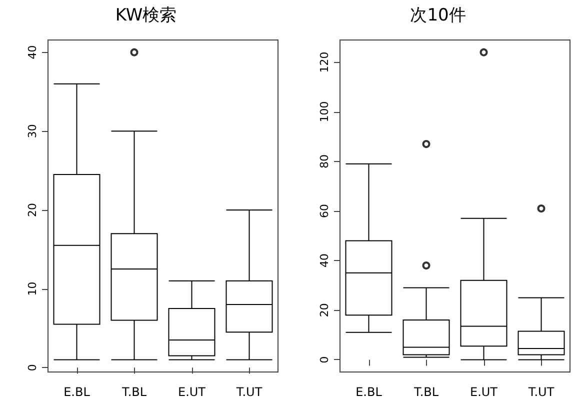 The height and width of the screenshot is (410, 584). What do you see at coordinates (32, 289) in the screenshot?
I see `y-tick-label: 10` at bounding box center [32, 289].